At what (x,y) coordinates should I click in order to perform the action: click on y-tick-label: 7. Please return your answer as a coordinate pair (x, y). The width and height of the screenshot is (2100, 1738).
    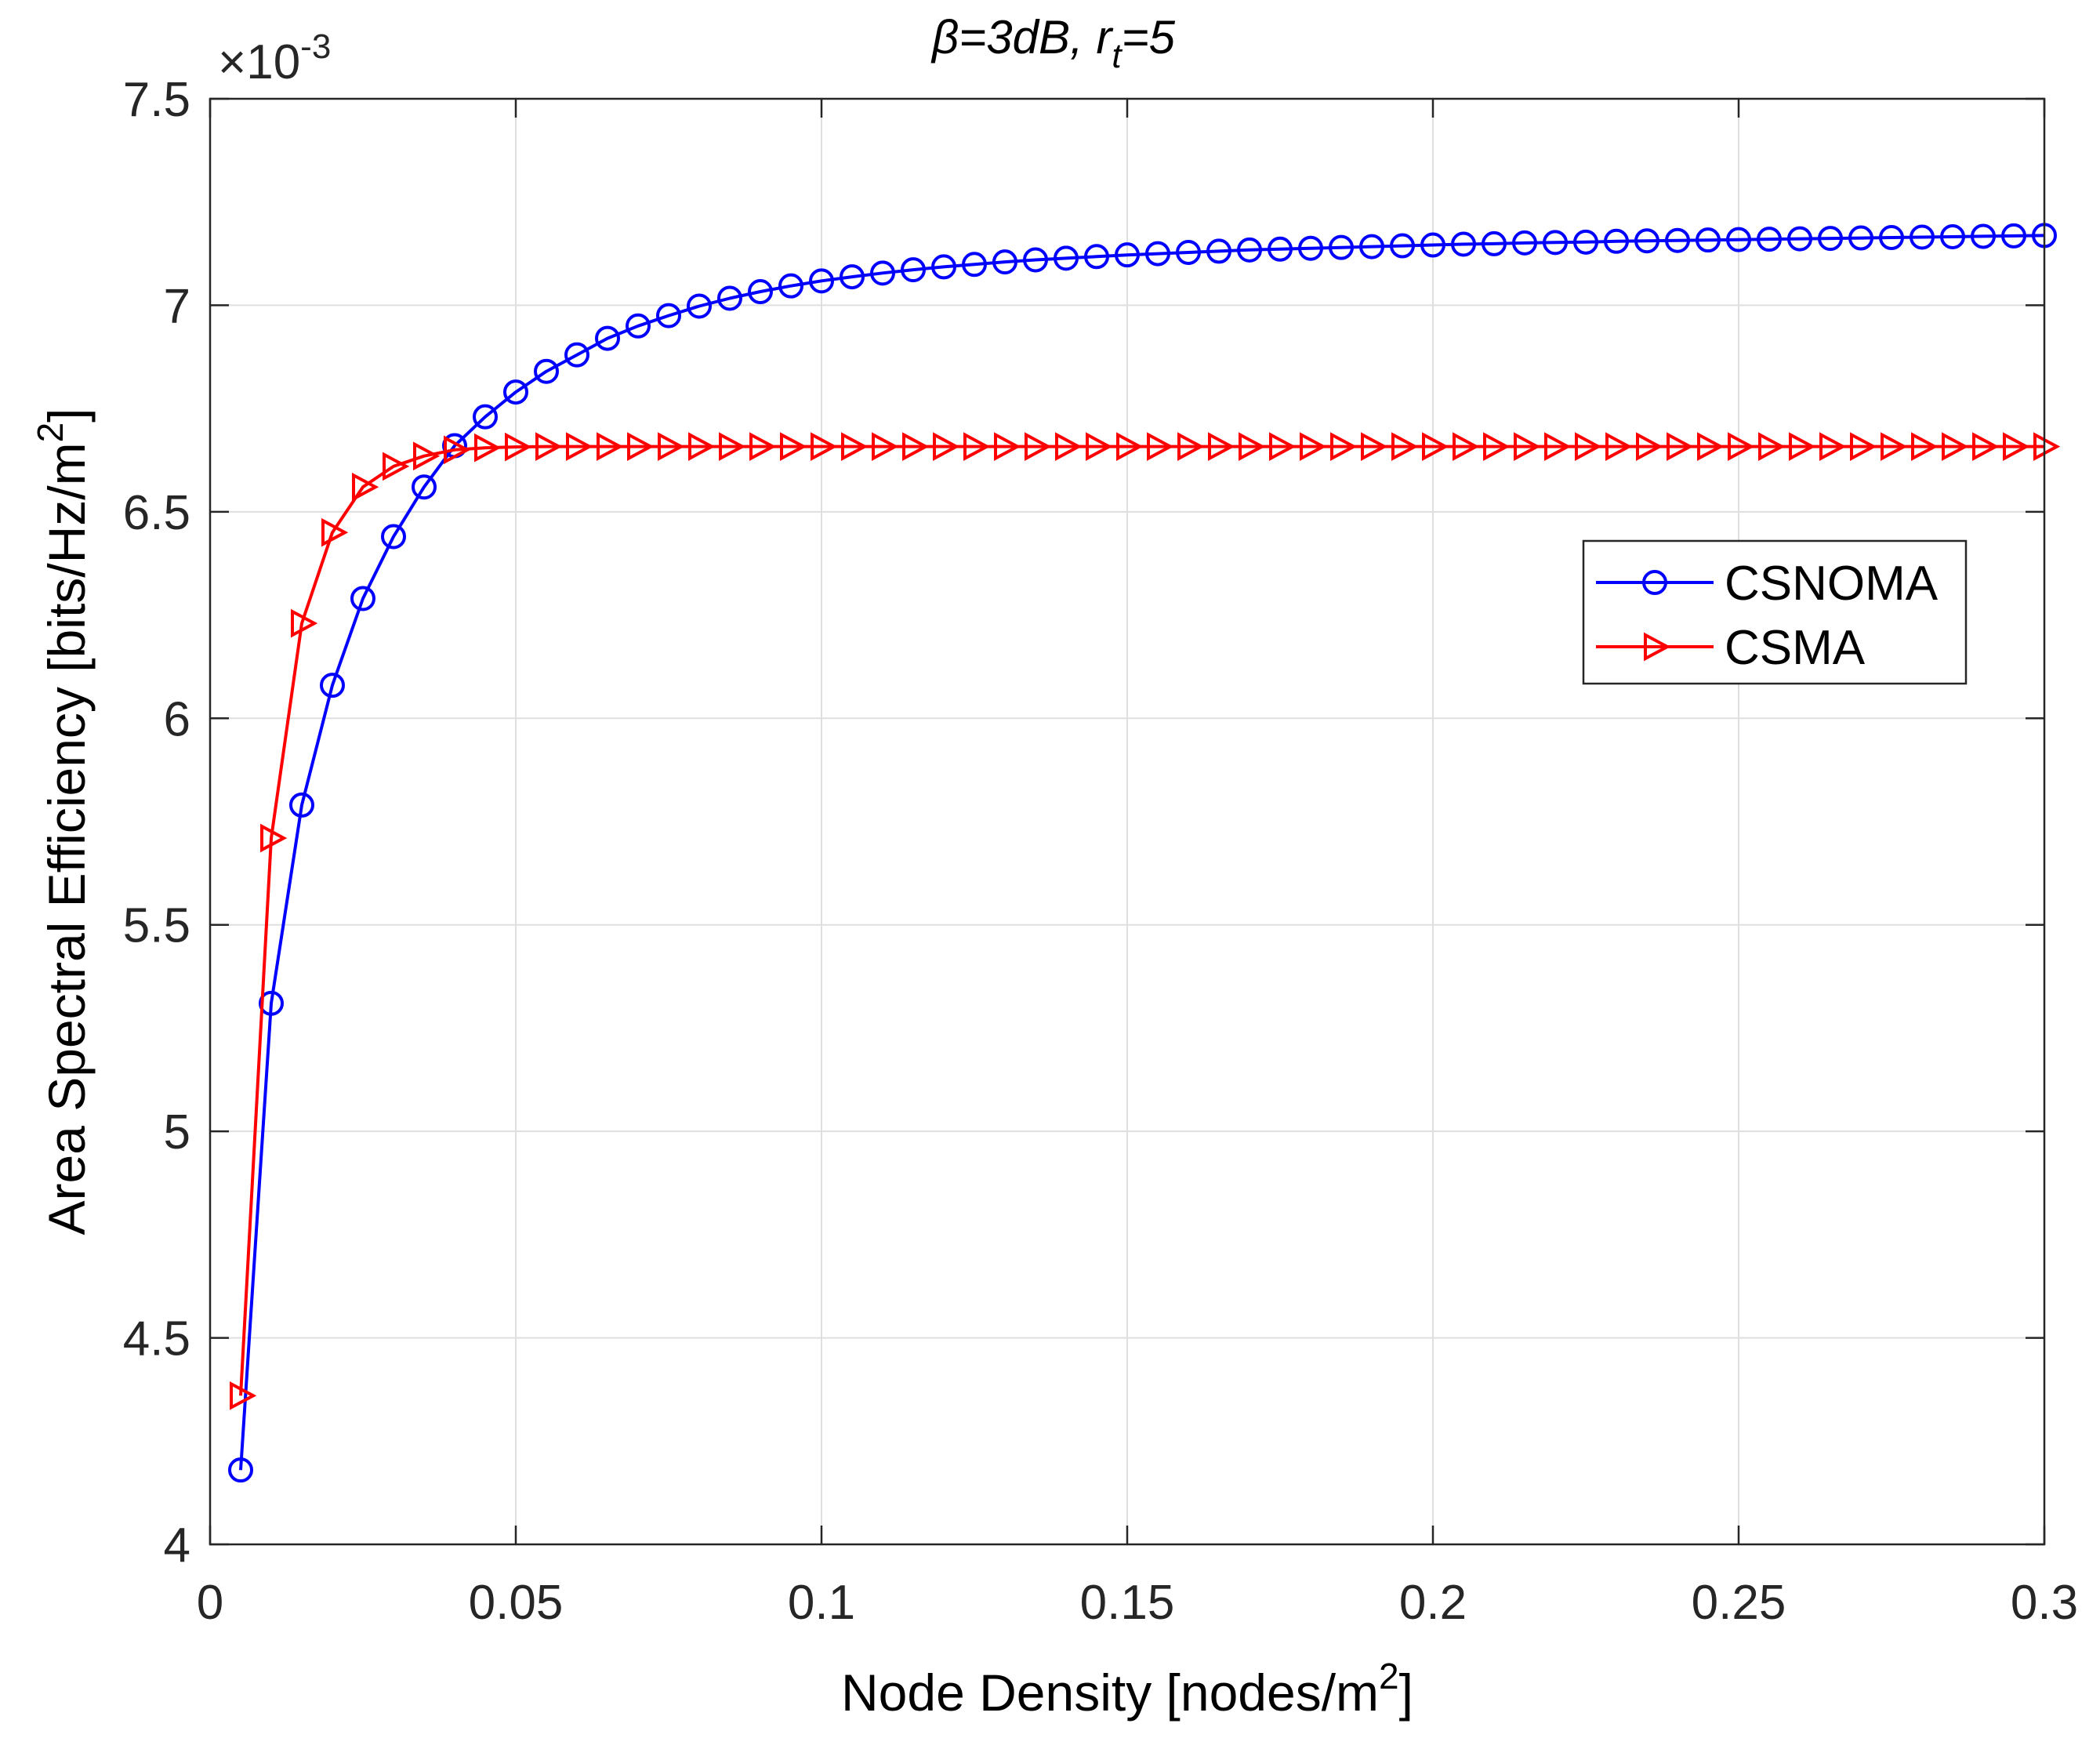
    Looking at the image, I should click on (177, 306).